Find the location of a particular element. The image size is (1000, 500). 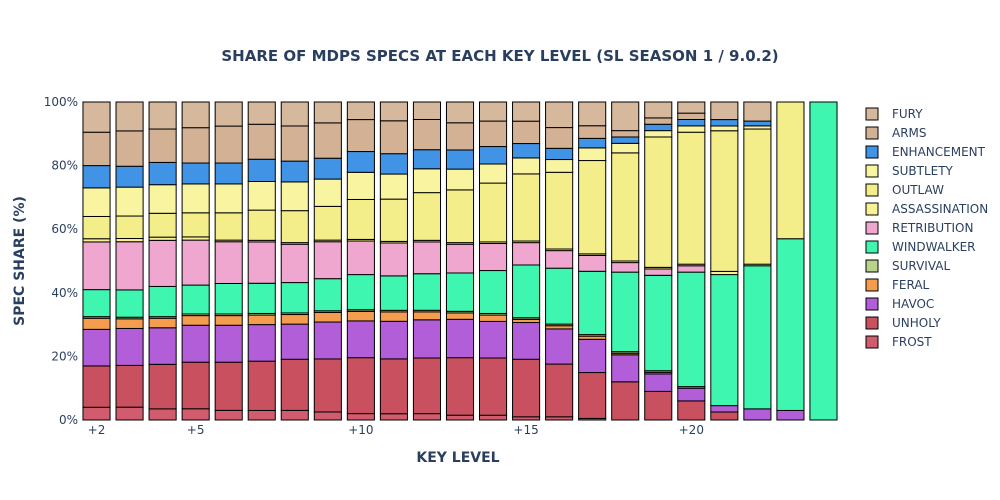

x-tick-label: +20 is located at coordinates (691, 430).